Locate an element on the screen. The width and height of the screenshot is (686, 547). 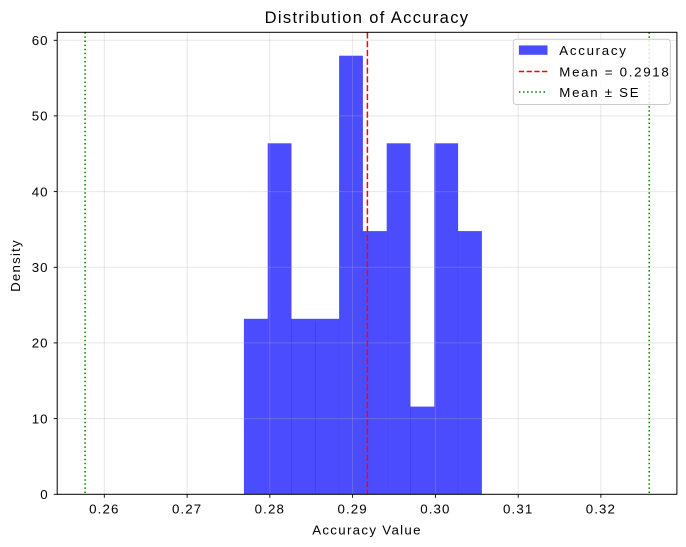
svg-text: 0.31 is located at coordinates (518, 509).